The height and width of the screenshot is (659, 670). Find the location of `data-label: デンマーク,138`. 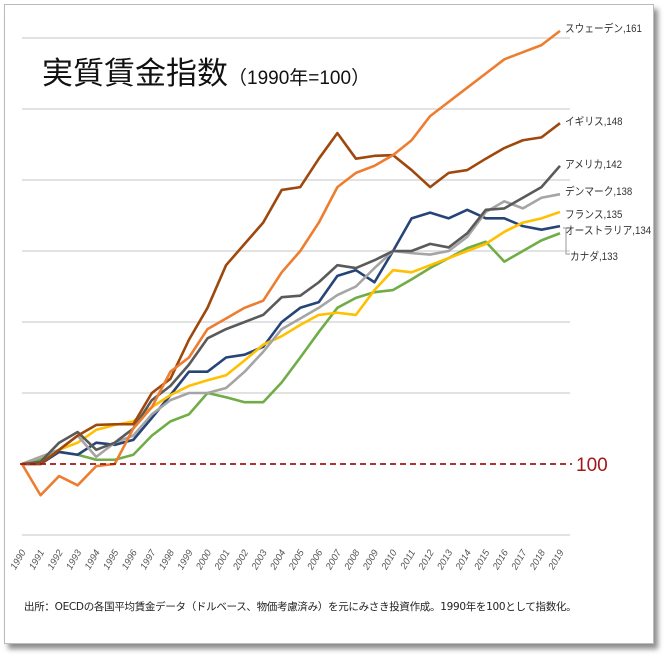

data-label: デンマーク,138 is located at coordinates (598, 191).